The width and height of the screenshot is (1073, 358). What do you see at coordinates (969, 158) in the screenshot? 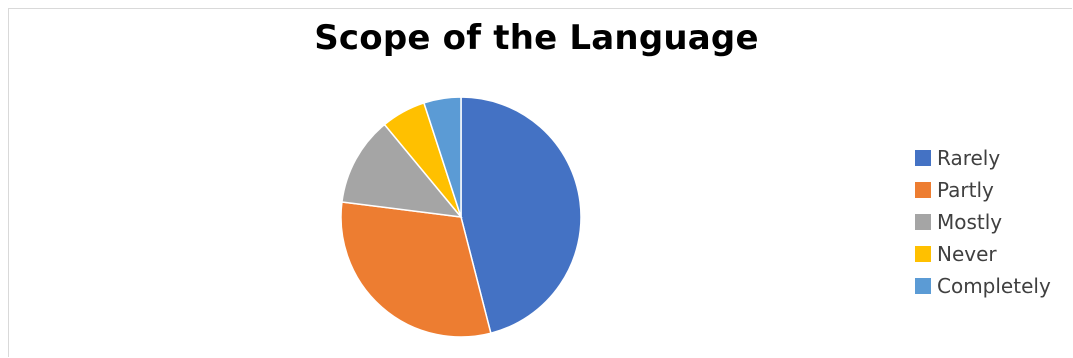
I see `legend-label: Rarely` at bounding box center [969, 158].